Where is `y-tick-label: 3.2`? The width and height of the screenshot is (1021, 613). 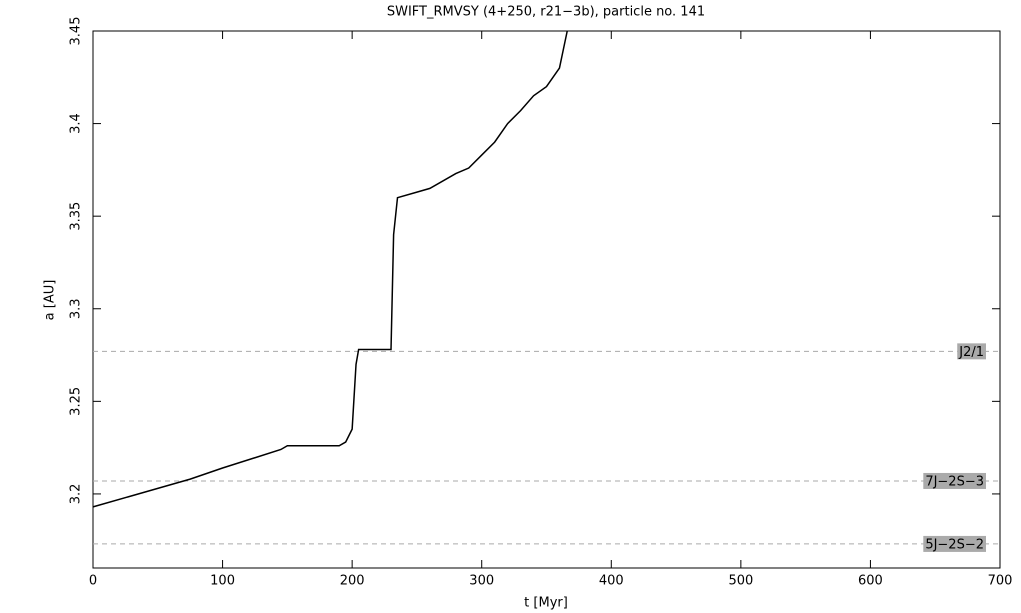 y-tick-label: 3.2 is located at coordinates (76, 494).